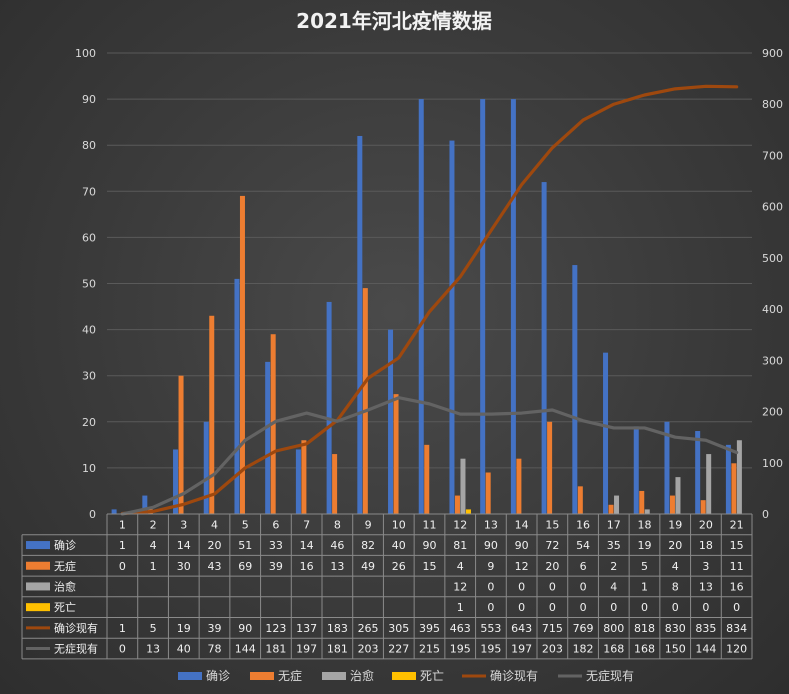 The width and height of the screenshot is (789, 694). Describe the element at coordinates (460, 545) in the screenshot. I see `table-cell: 81` at that location.